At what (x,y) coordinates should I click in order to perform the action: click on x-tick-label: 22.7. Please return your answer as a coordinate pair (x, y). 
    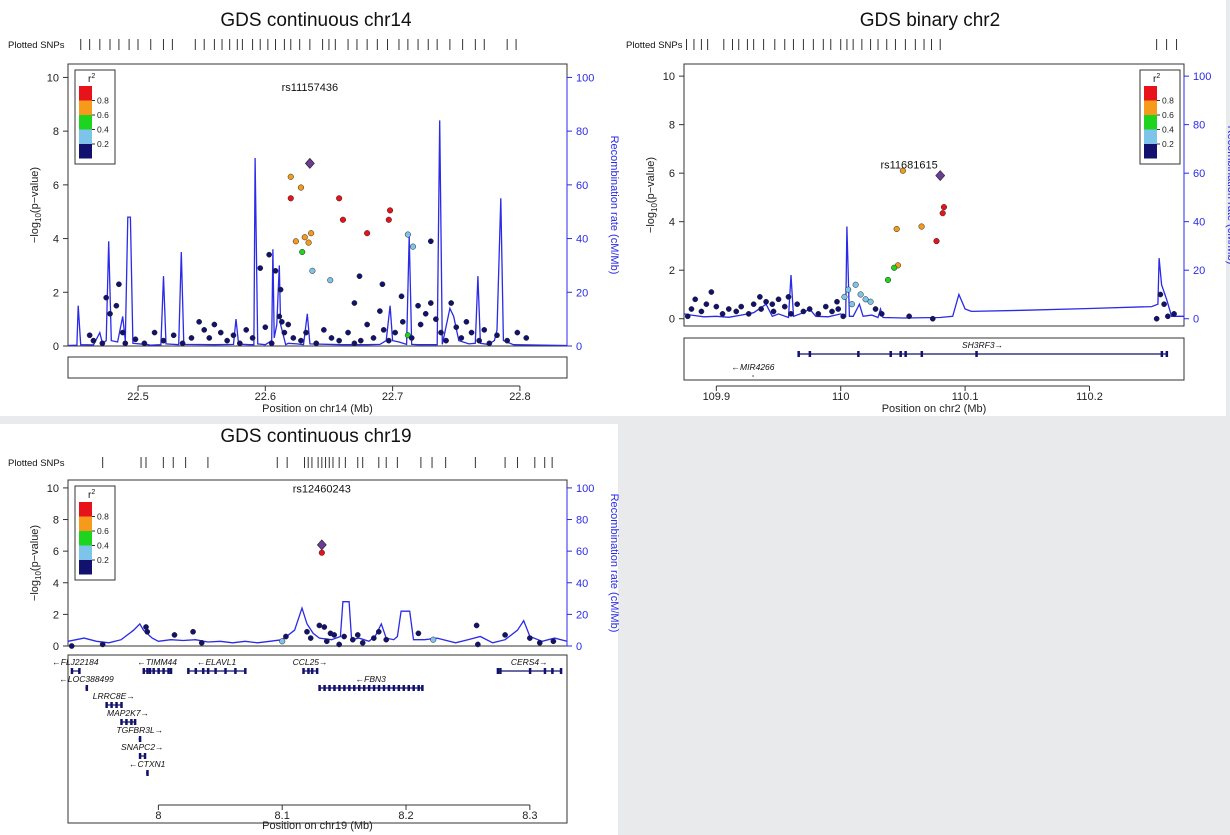
    Looking at the image, I should click on (392, 397).